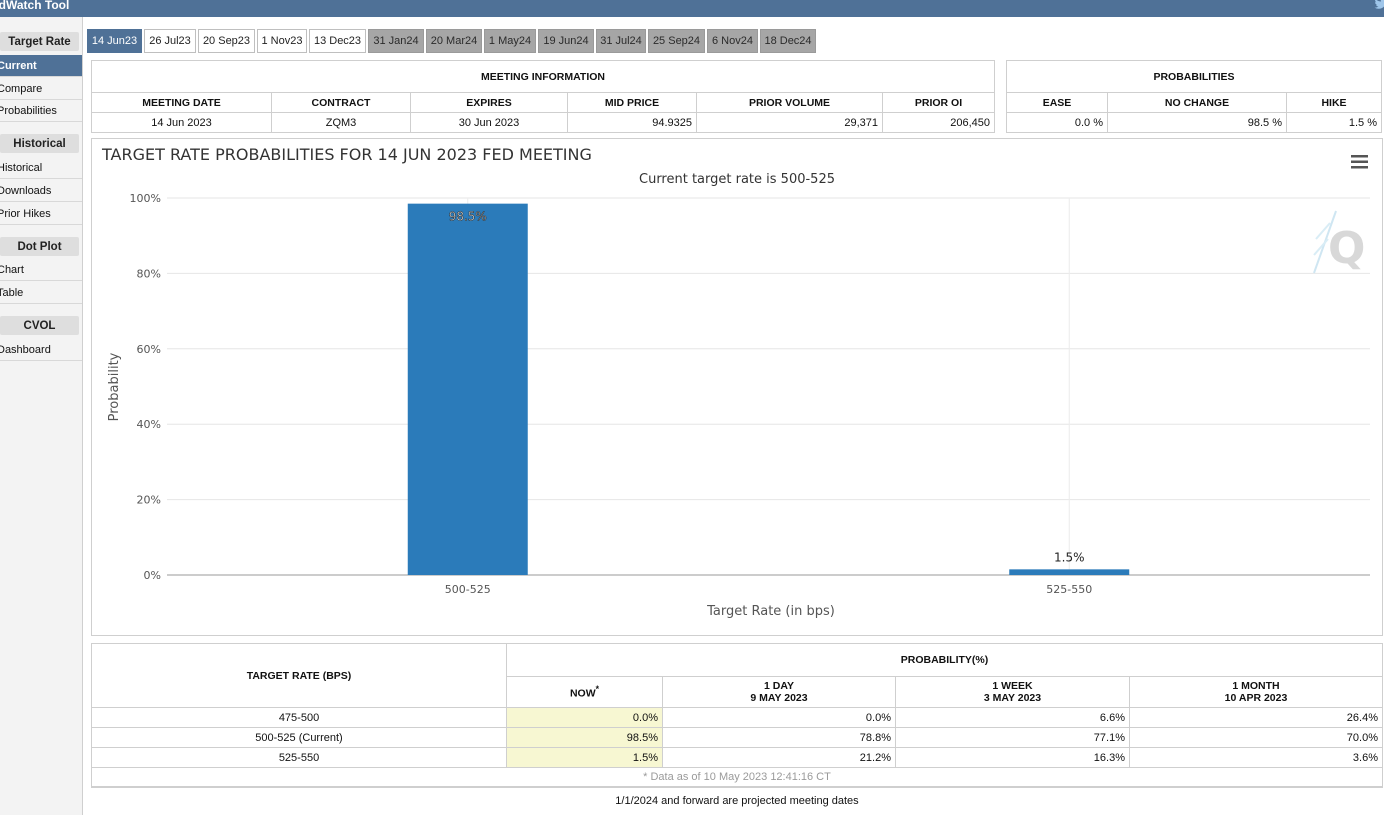 The height and width of the screenshot is (815, 1384). What do you see at coordinates (35, 6) in the screenshot?
I see `app-title: edWatch Tool` at bounding box center [35, 6].